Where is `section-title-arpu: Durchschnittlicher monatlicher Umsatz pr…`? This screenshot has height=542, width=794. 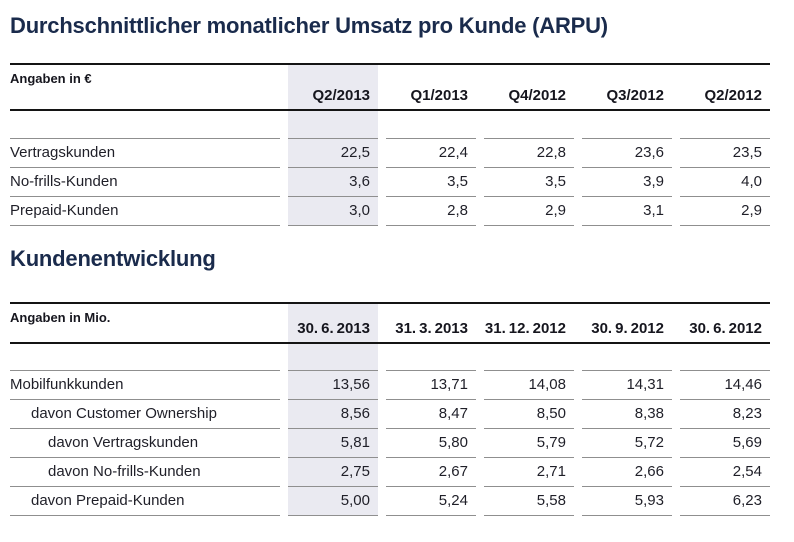
section-title-arpu: Durchschnittlicher monatlicher Umsatz pr… is located at coordinates (309, 25).